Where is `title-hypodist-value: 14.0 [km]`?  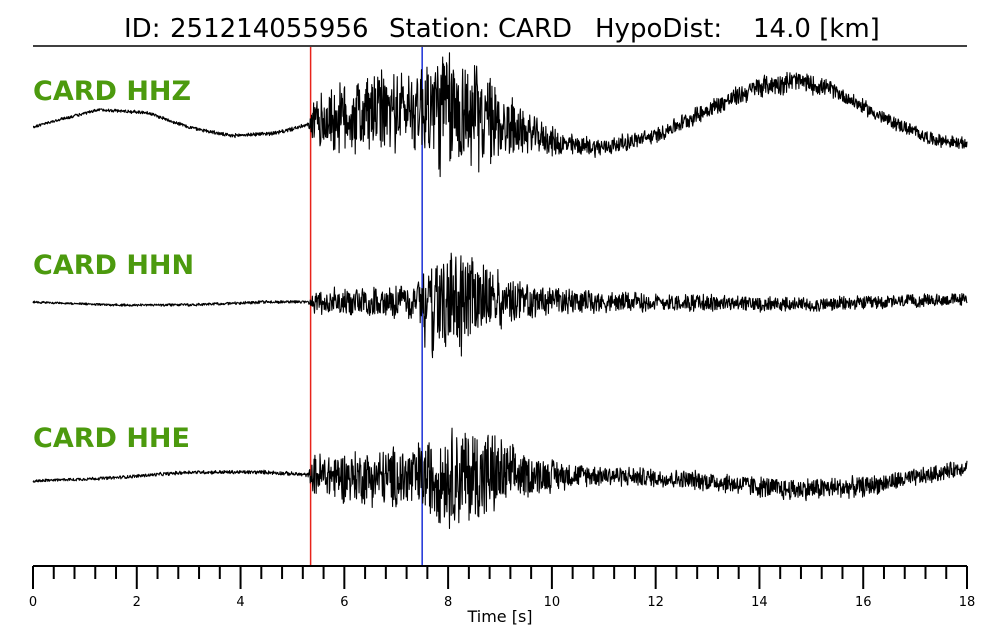 title-hypodist-value: 14.0 [km] is located at coordinates (816, 29).